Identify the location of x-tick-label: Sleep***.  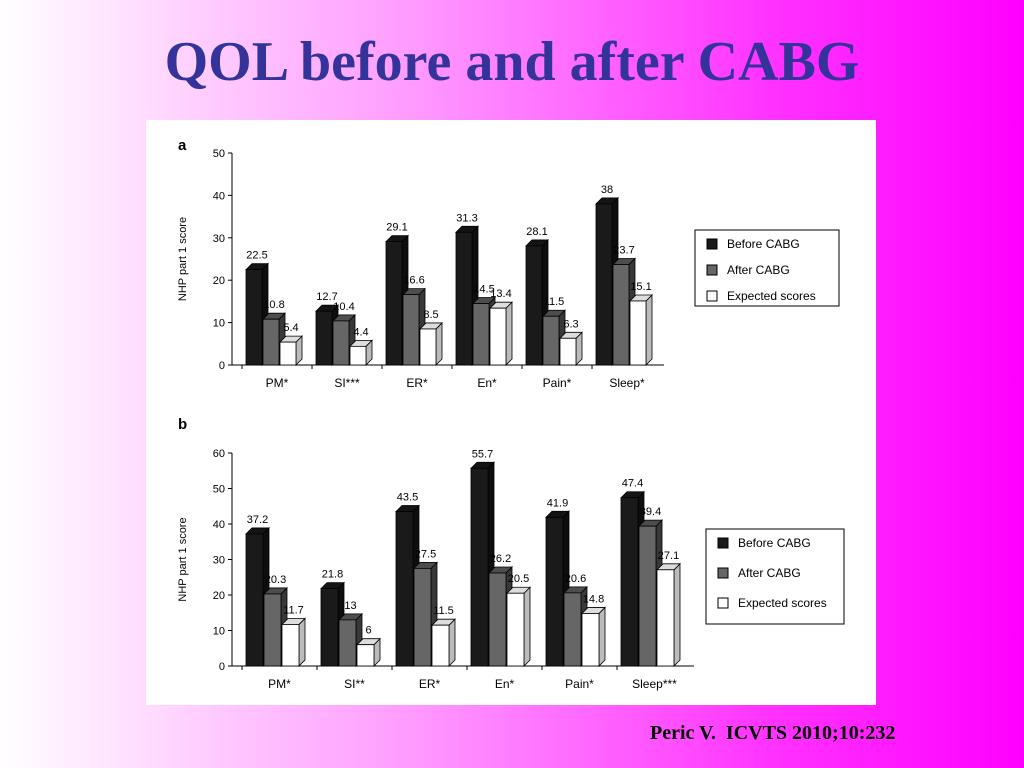
(654, 684).